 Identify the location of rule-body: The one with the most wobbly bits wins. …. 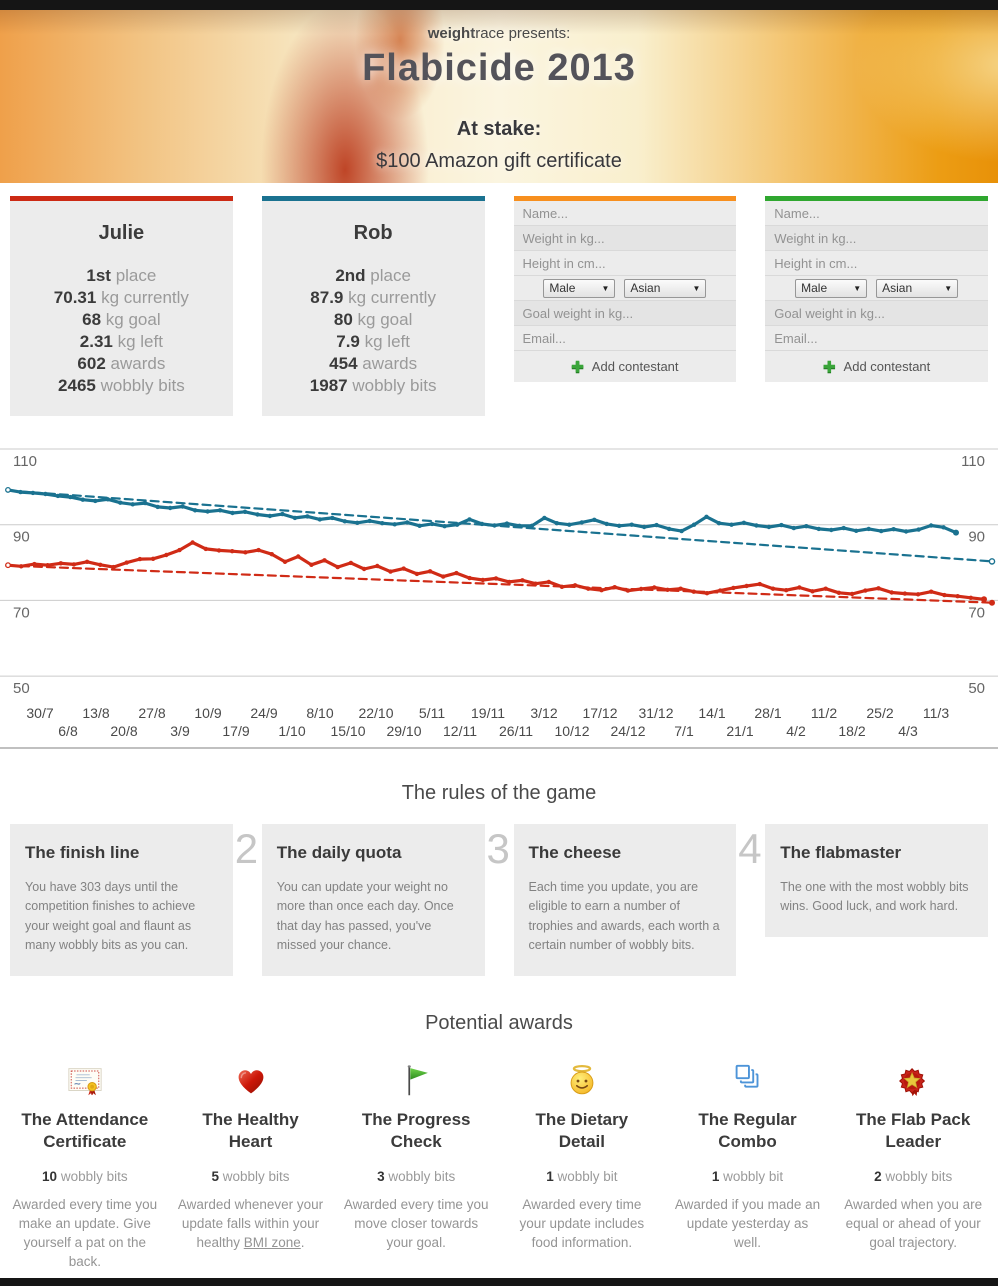
(874, 897).